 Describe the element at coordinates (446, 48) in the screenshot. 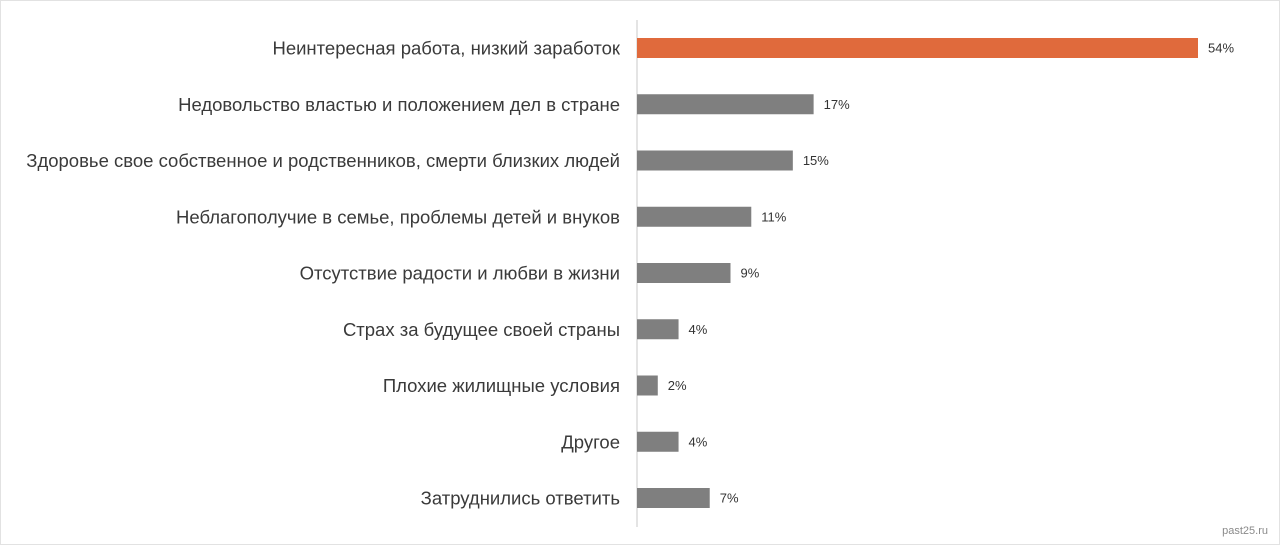

I see `category-label: Неинтересная работа, низкий заработок` at that location.